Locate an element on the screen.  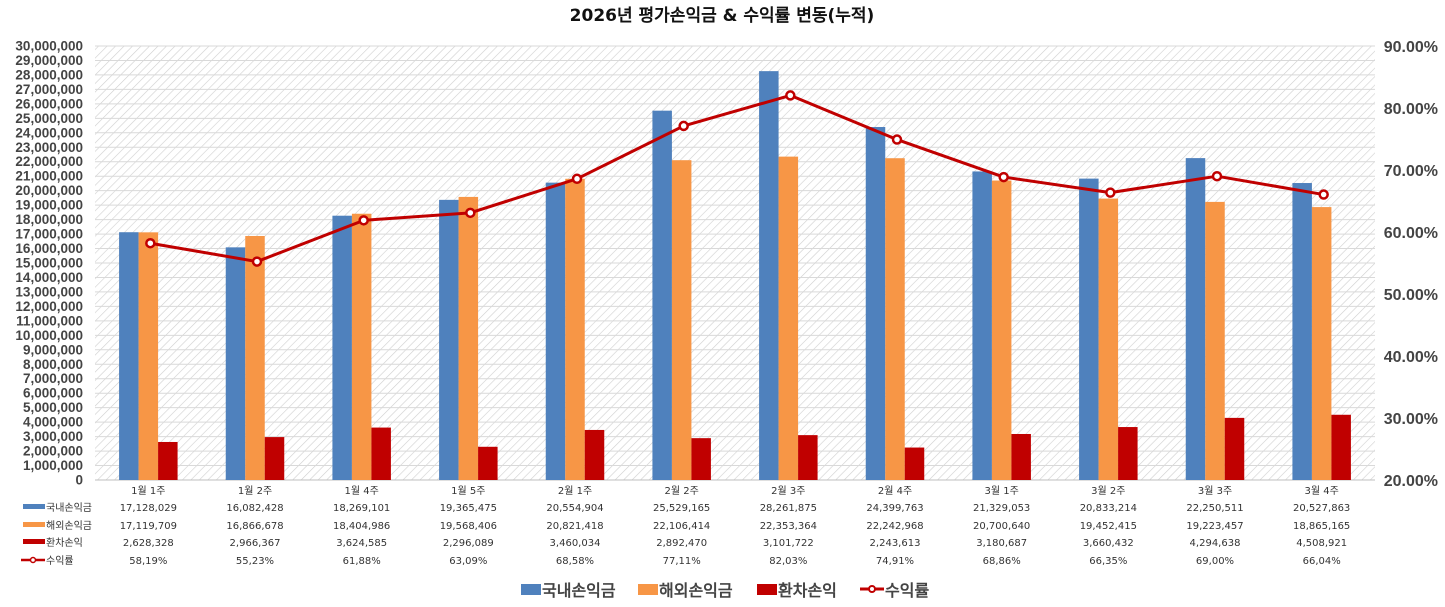
table-cell: 68,58% is located at coordinates (575, 561).